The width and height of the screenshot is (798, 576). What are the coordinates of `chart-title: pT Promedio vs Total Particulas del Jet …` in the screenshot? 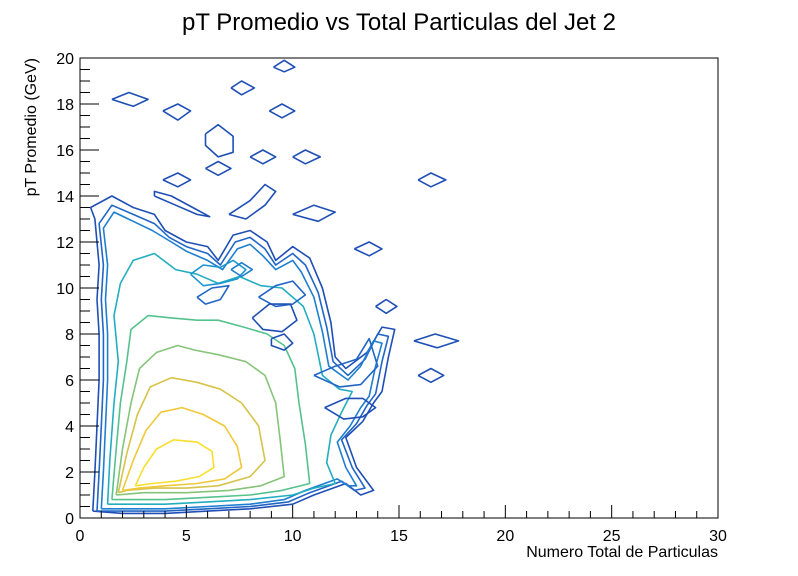 It's located at (399, 22).